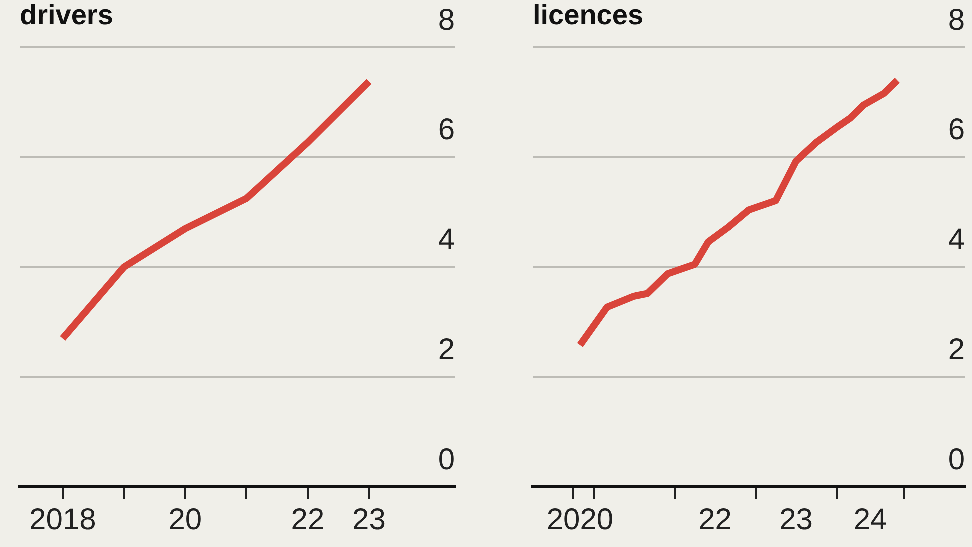  I want to click on chart-title: drivers, so click(67, 15).